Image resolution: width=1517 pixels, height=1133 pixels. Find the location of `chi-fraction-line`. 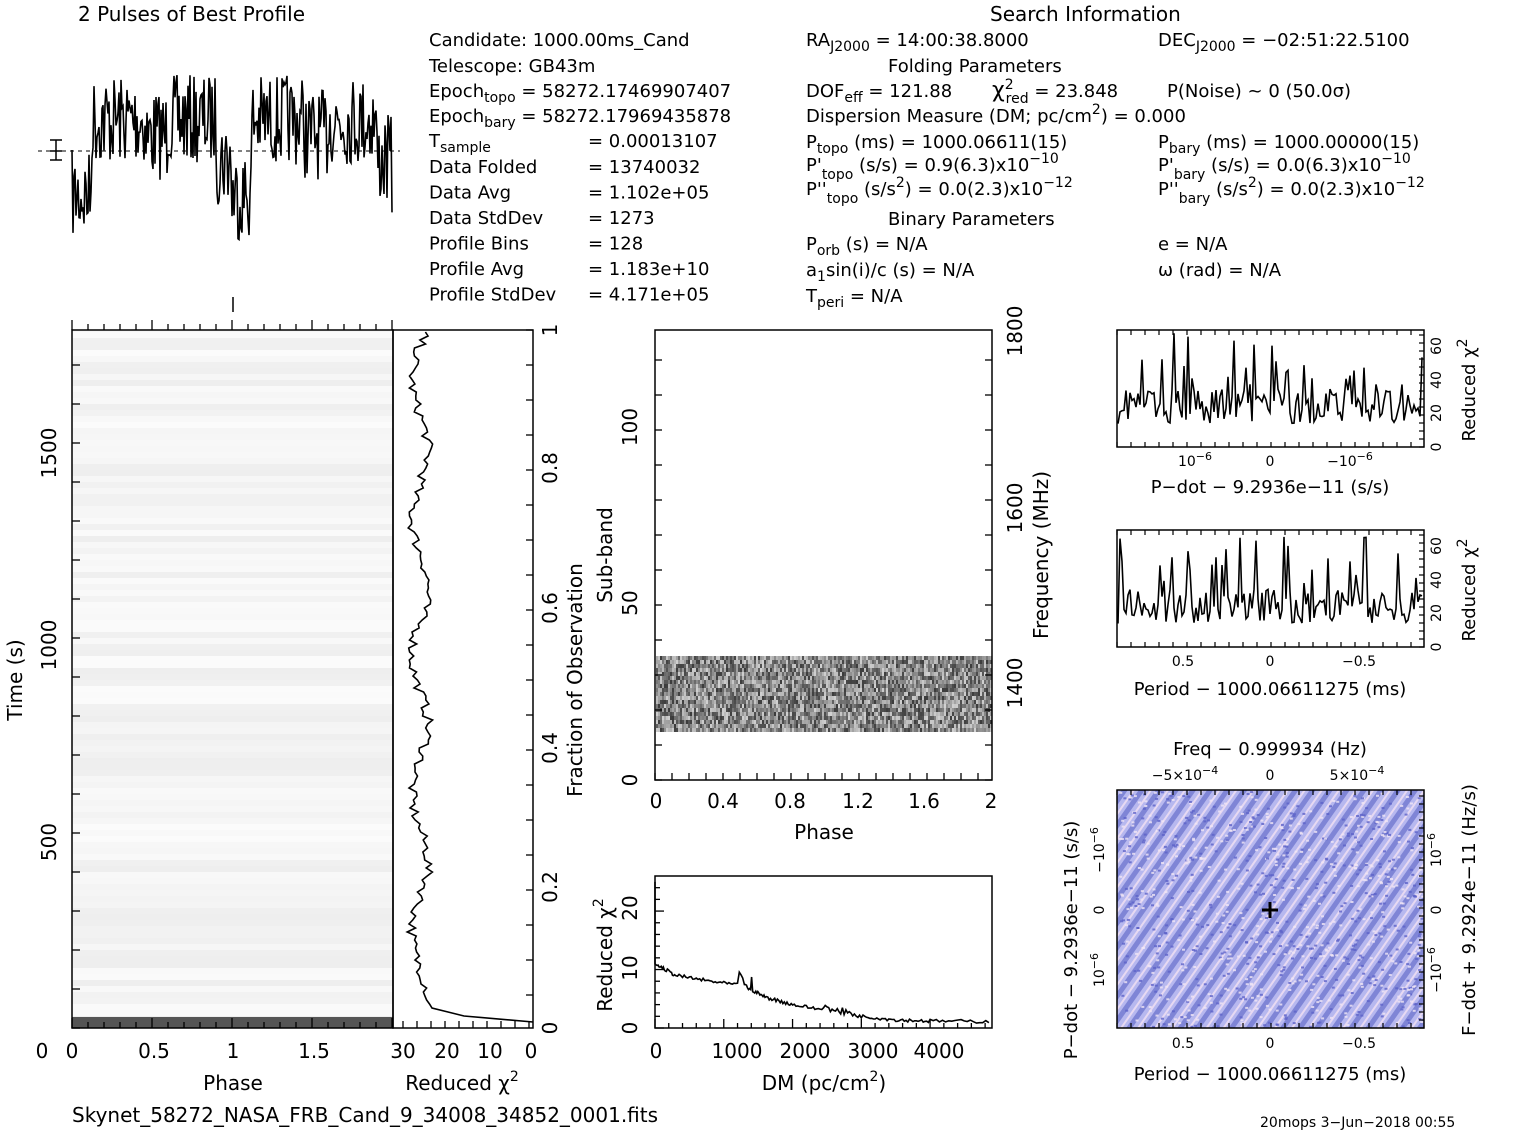

chi-fraction-line is located at coordinates (469, 677).